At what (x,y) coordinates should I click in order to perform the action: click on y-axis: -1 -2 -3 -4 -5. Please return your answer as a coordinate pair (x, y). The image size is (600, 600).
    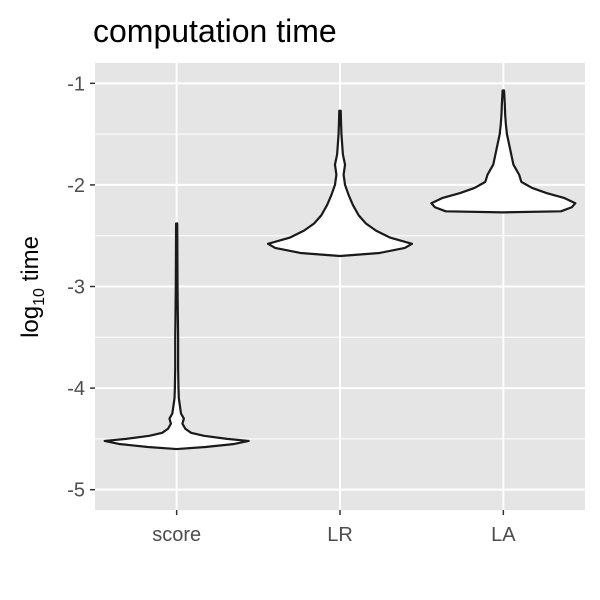
    Looking at the image, I should click on (81, 287).